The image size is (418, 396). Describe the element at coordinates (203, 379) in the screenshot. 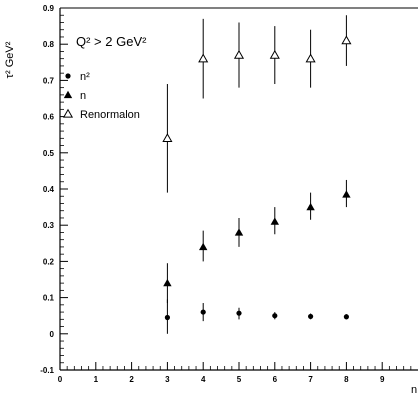

I see `x-tick-label: 4` at that location.